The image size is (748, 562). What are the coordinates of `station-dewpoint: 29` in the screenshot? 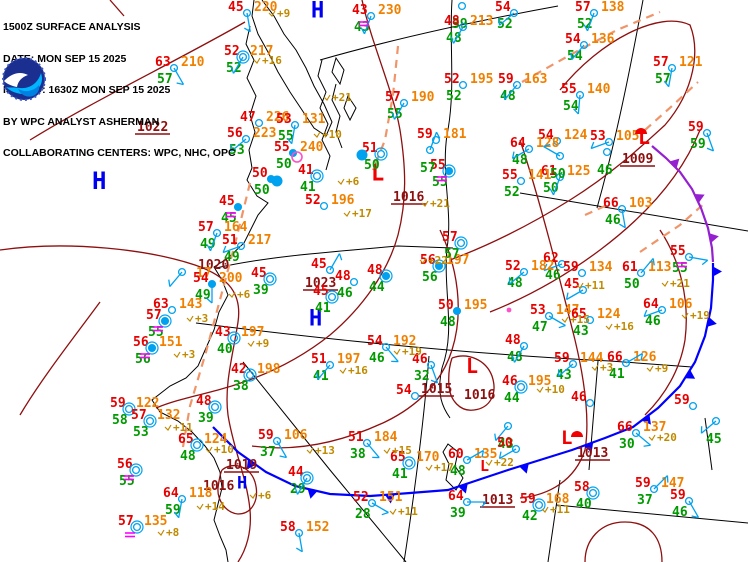 It's located at (298, 489).